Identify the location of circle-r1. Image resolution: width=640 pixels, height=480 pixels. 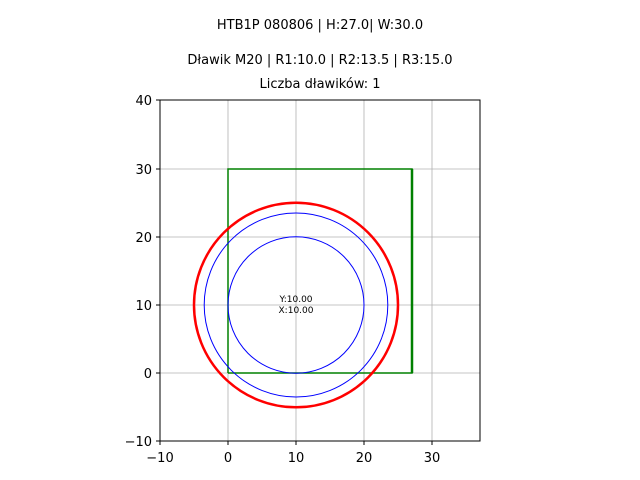
(296, 305).